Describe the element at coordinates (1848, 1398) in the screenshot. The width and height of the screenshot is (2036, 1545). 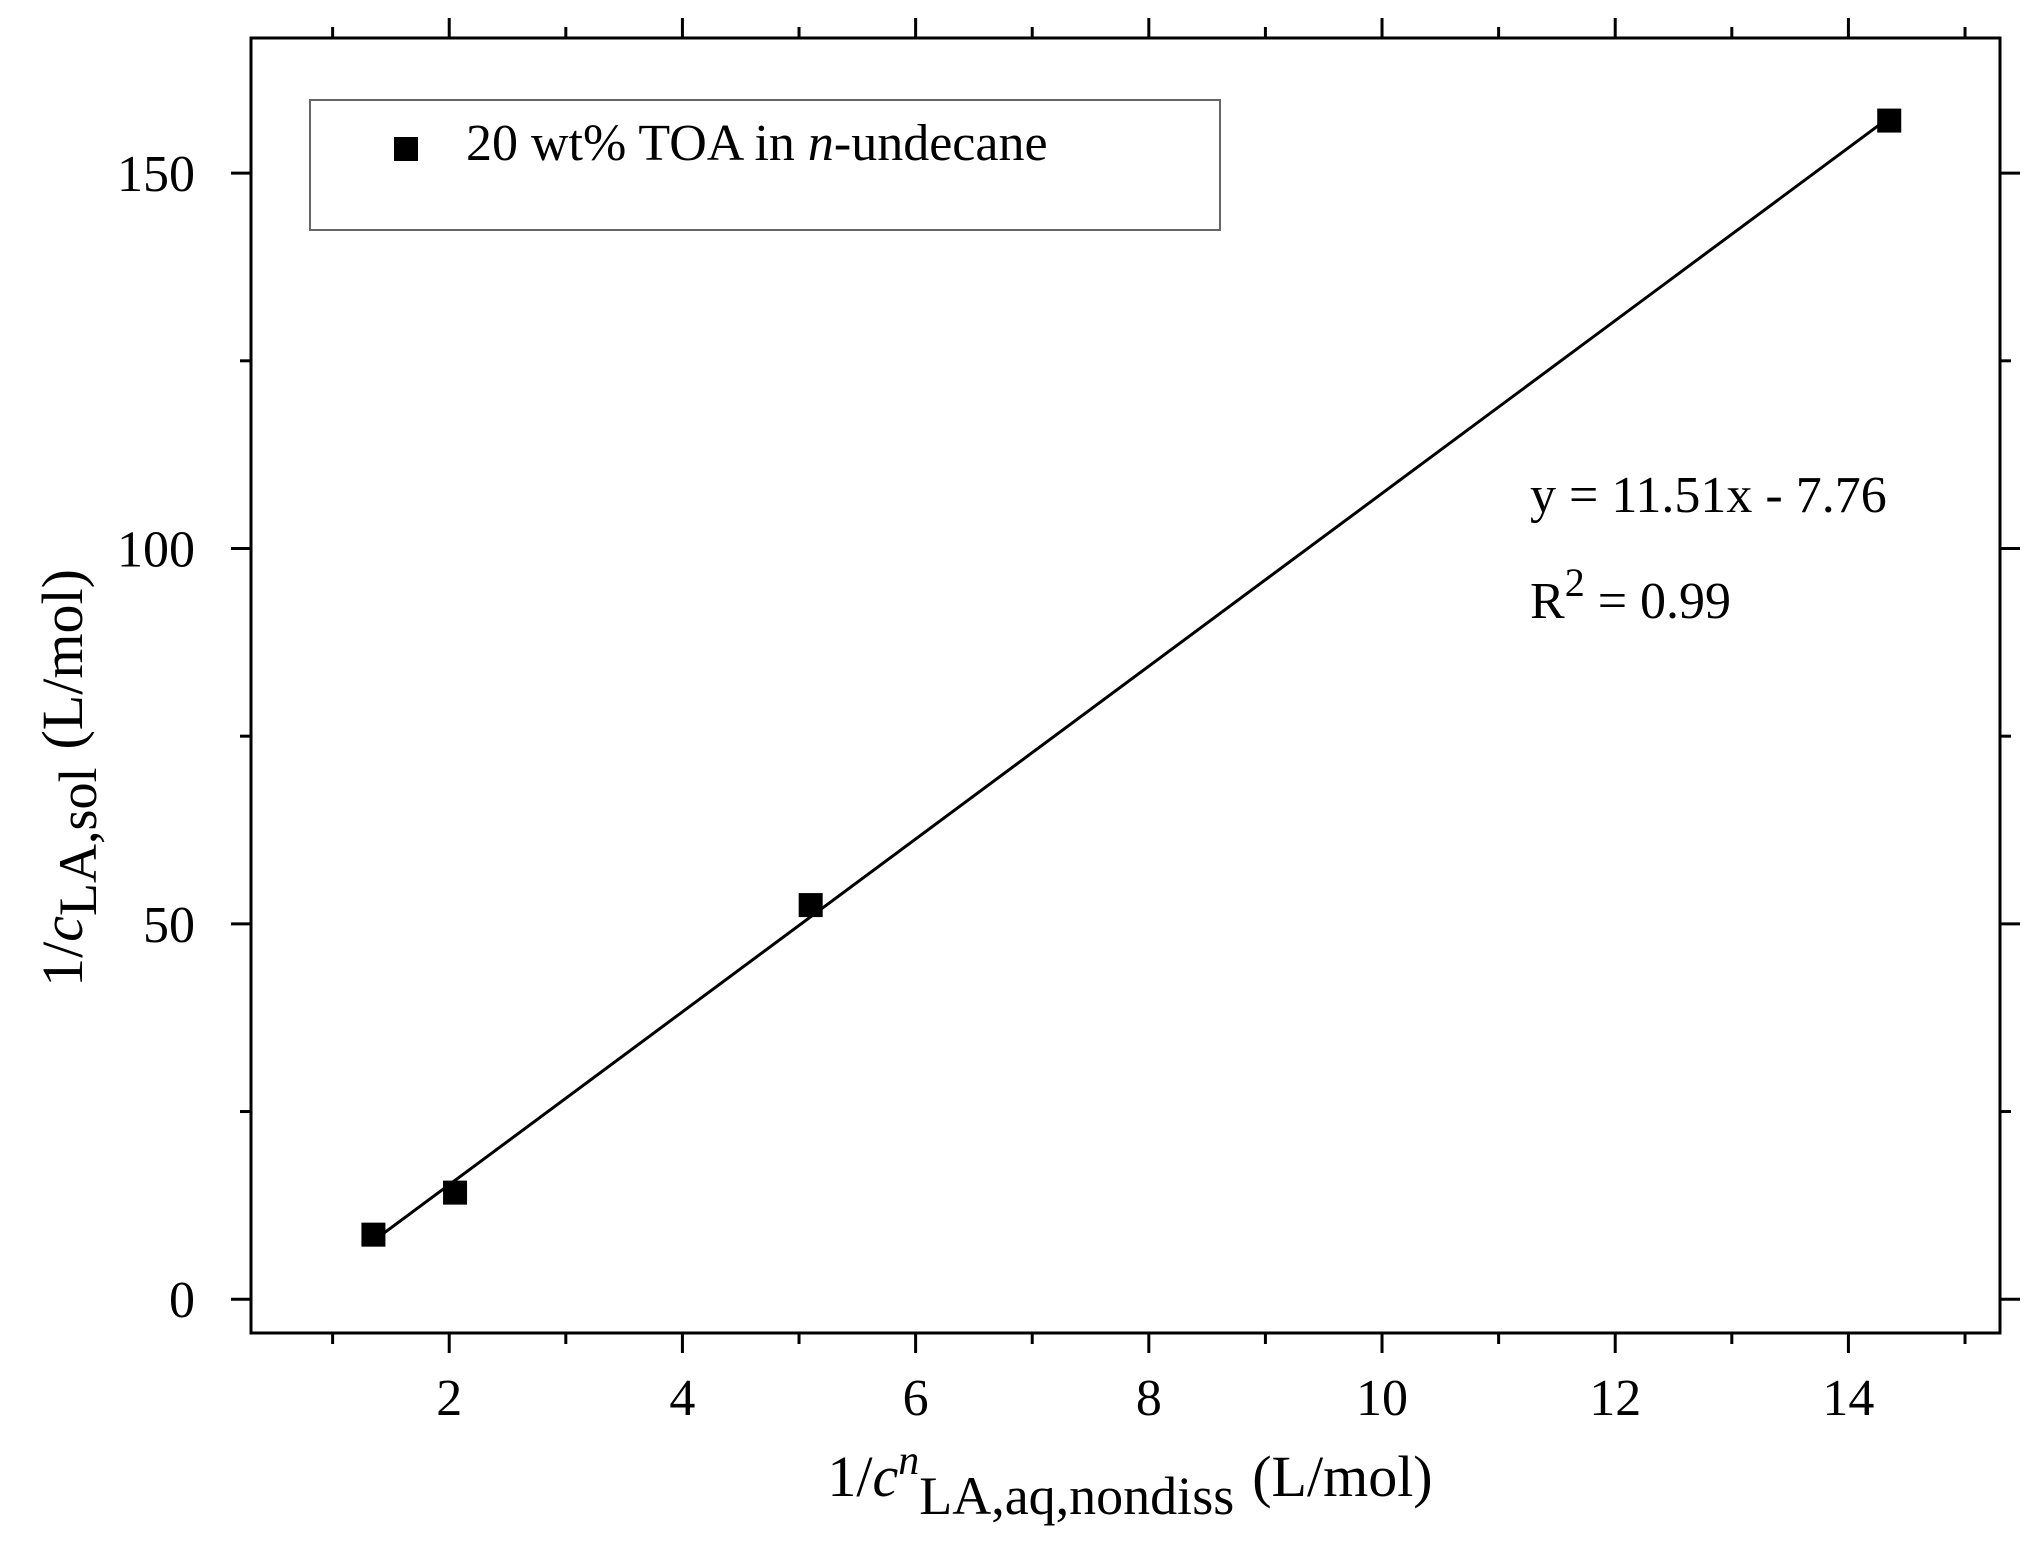
I see `x-tick-label: 14` at that location.